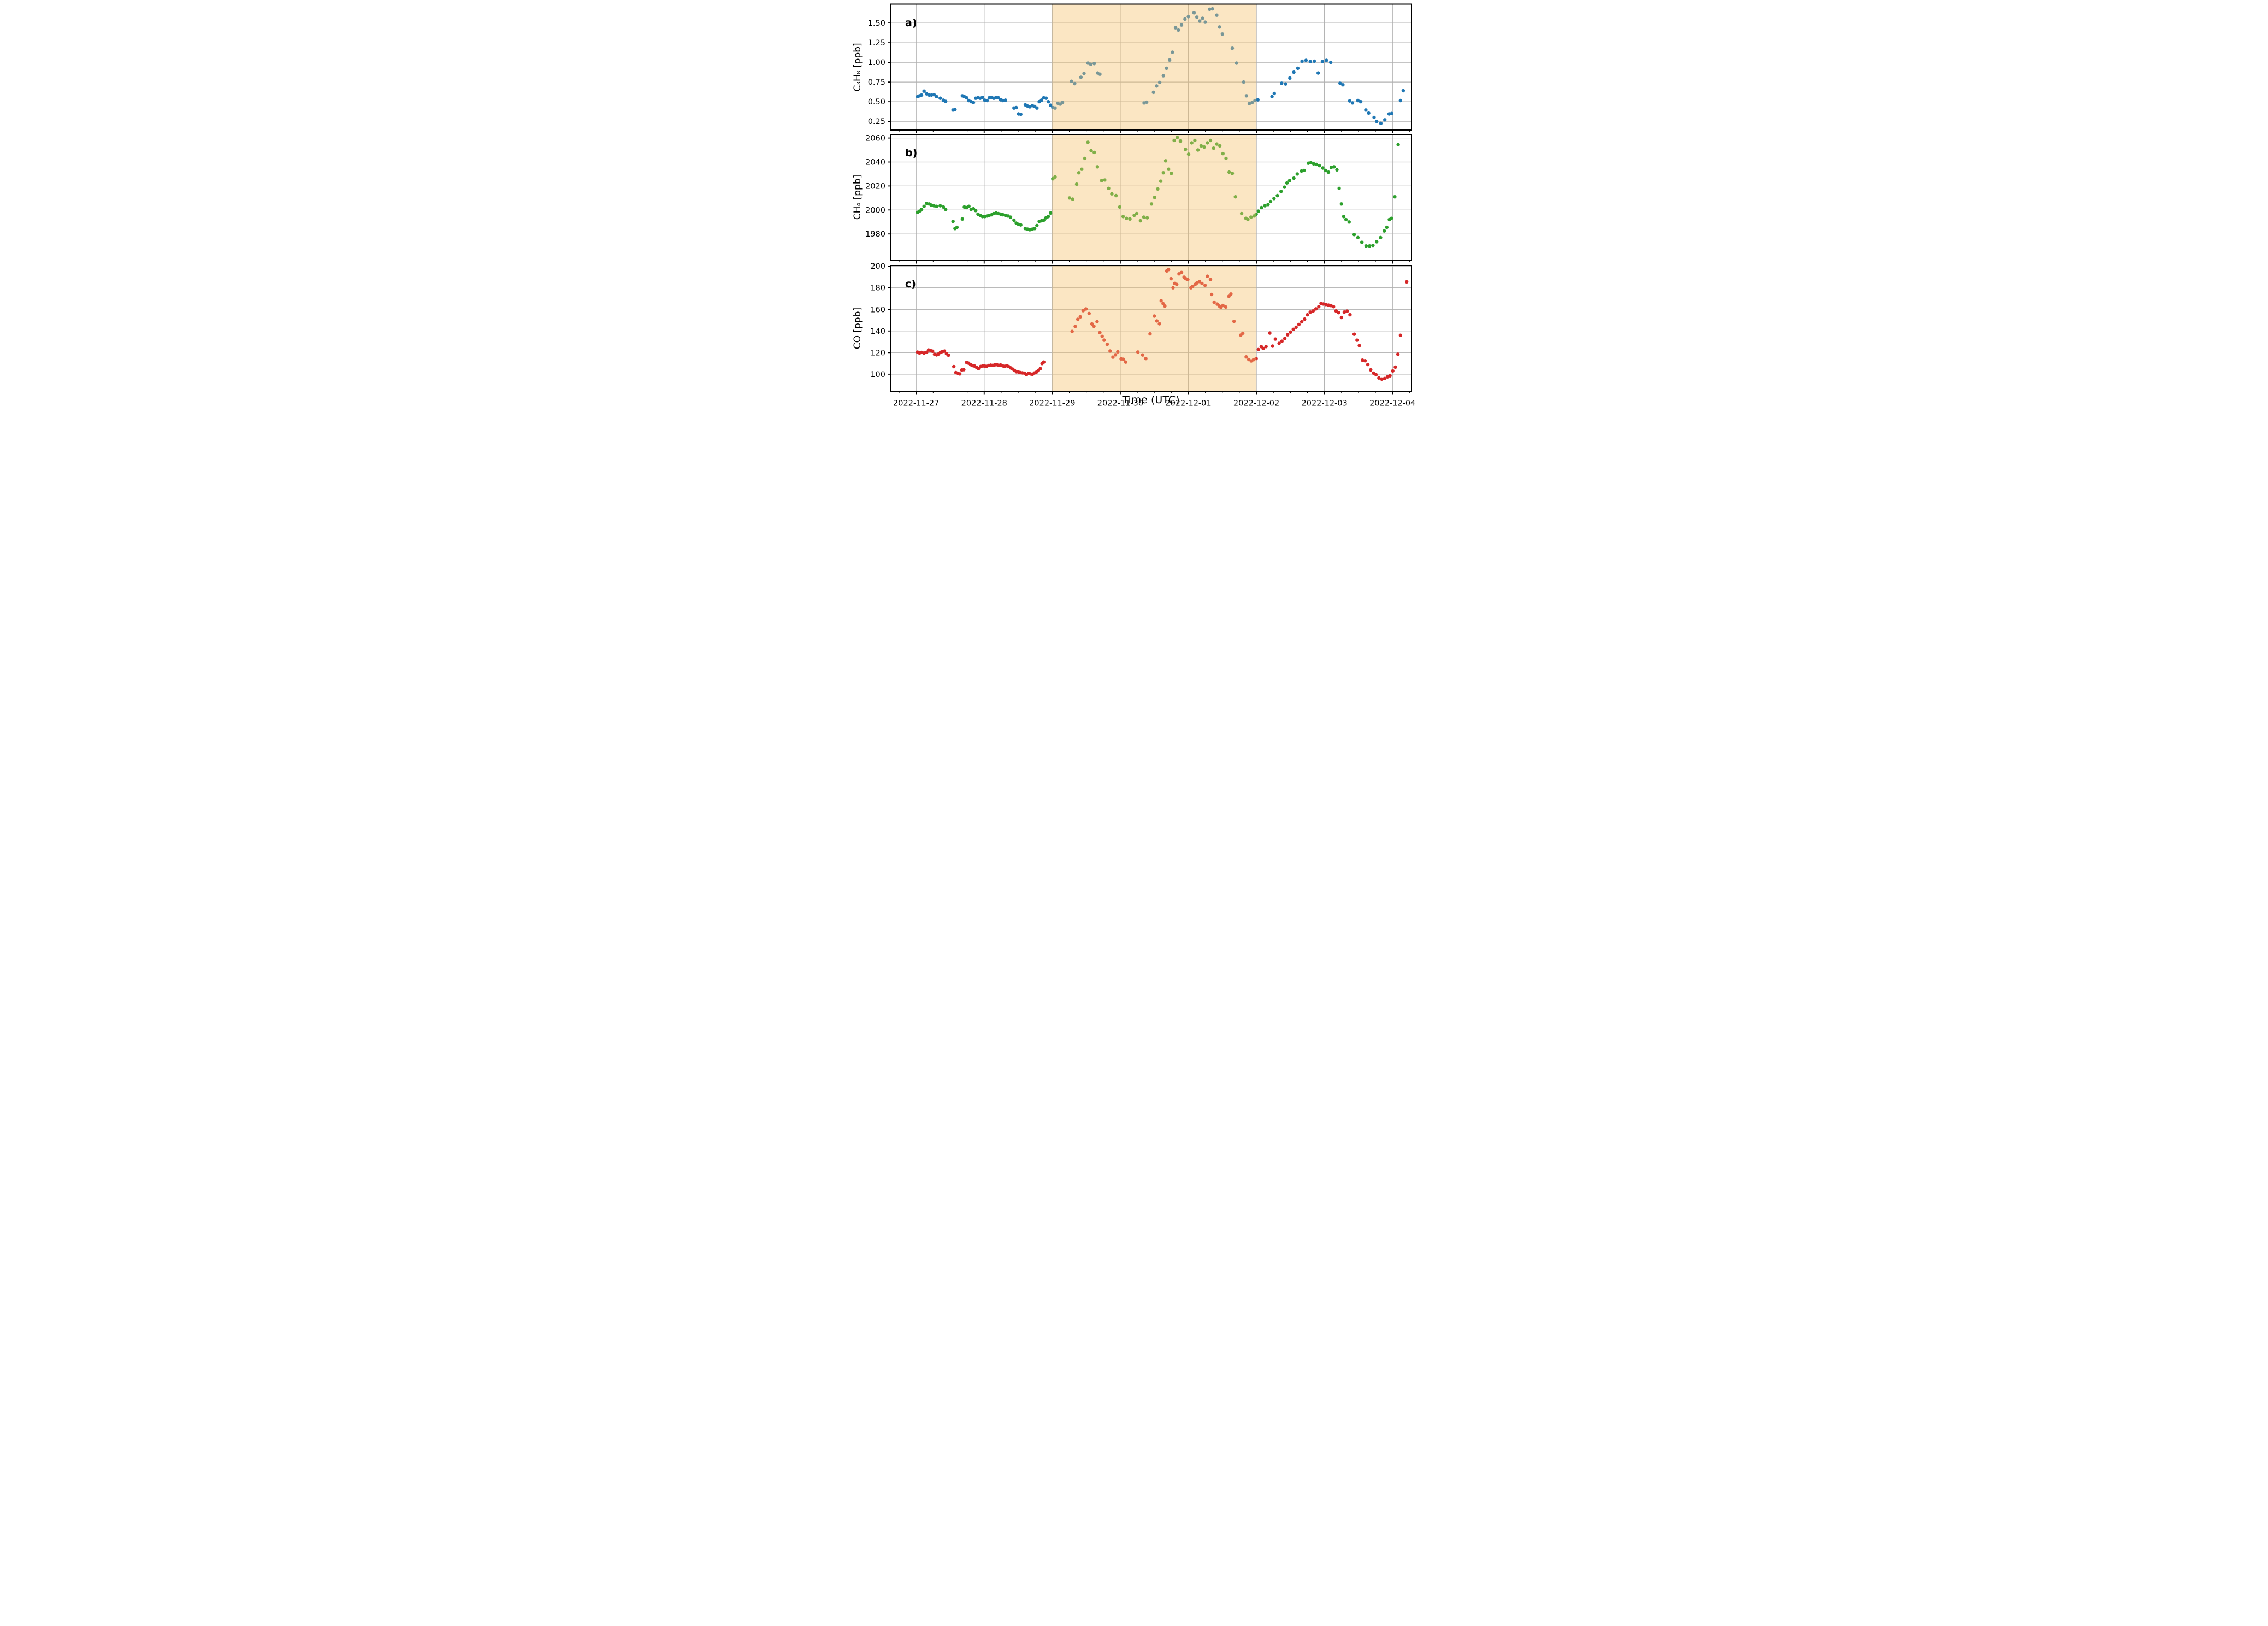 Image resolution: width=2268 pixels, height=1626 pixels. What do you see at coordinates (876, 62) in the screenshot?
I see `y-tick-a-1.00: 1.00` at bounding box center [876, 62].